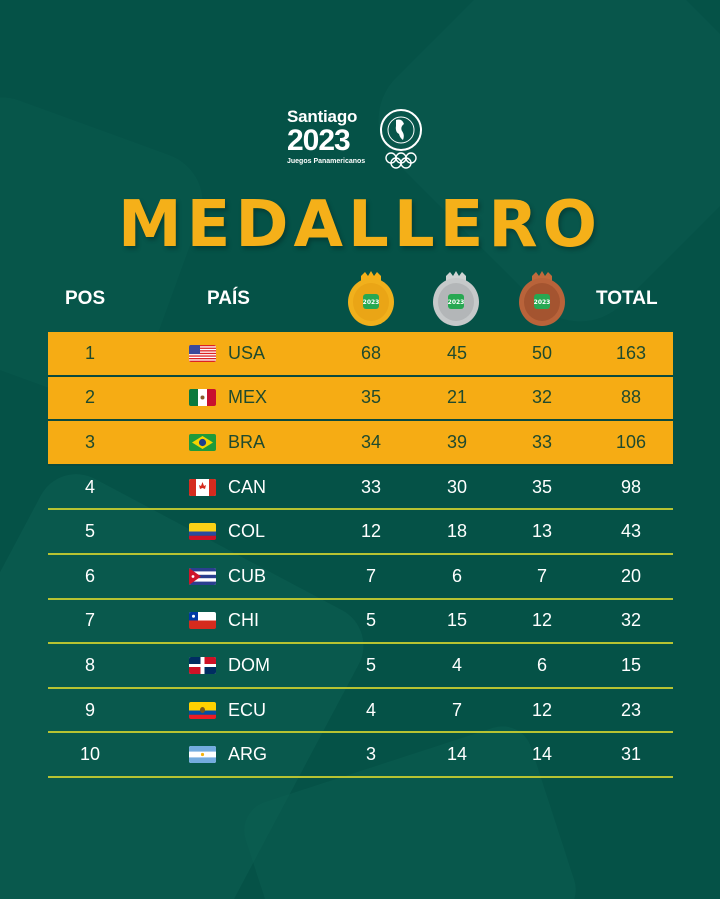 The width and height of the screenshot is (720, 899). What do you see at coordinates (319, 140) in the screenshot?
I see `event-year: 2023` at bounding box center [319, 140].